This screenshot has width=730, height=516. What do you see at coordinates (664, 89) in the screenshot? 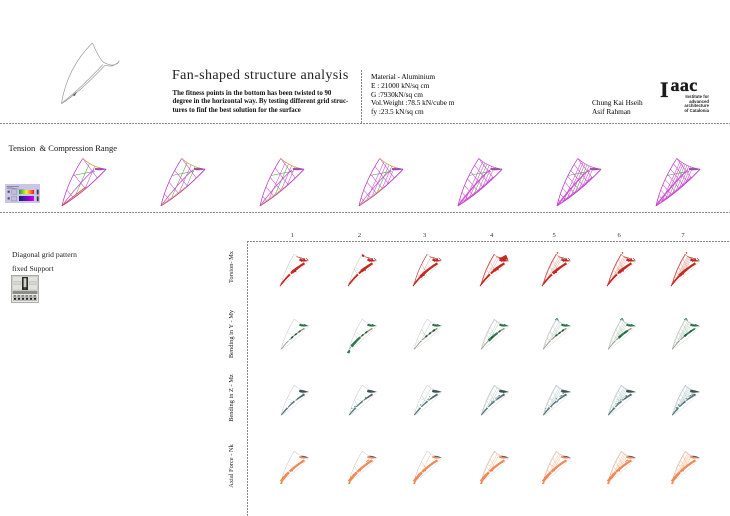
I see `svg-text: I` at bounding box center [664, 89].